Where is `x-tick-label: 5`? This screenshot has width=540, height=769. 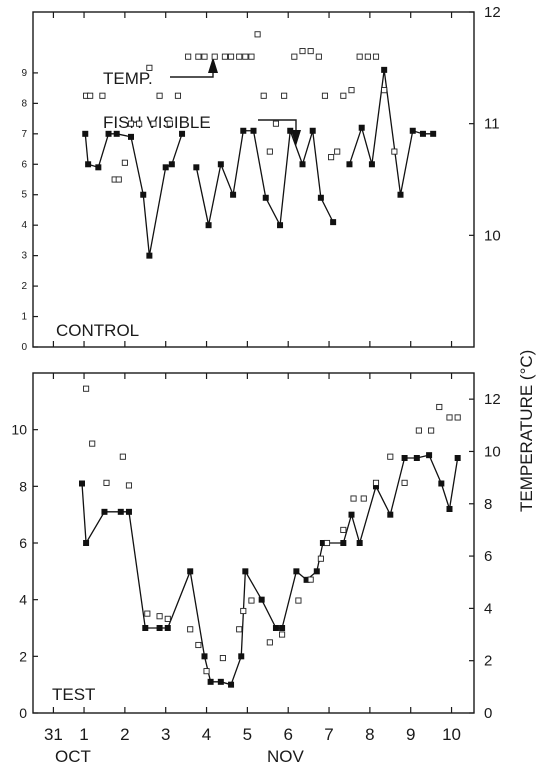 x-tick-label: 5 is located at coordinates (247, 734).